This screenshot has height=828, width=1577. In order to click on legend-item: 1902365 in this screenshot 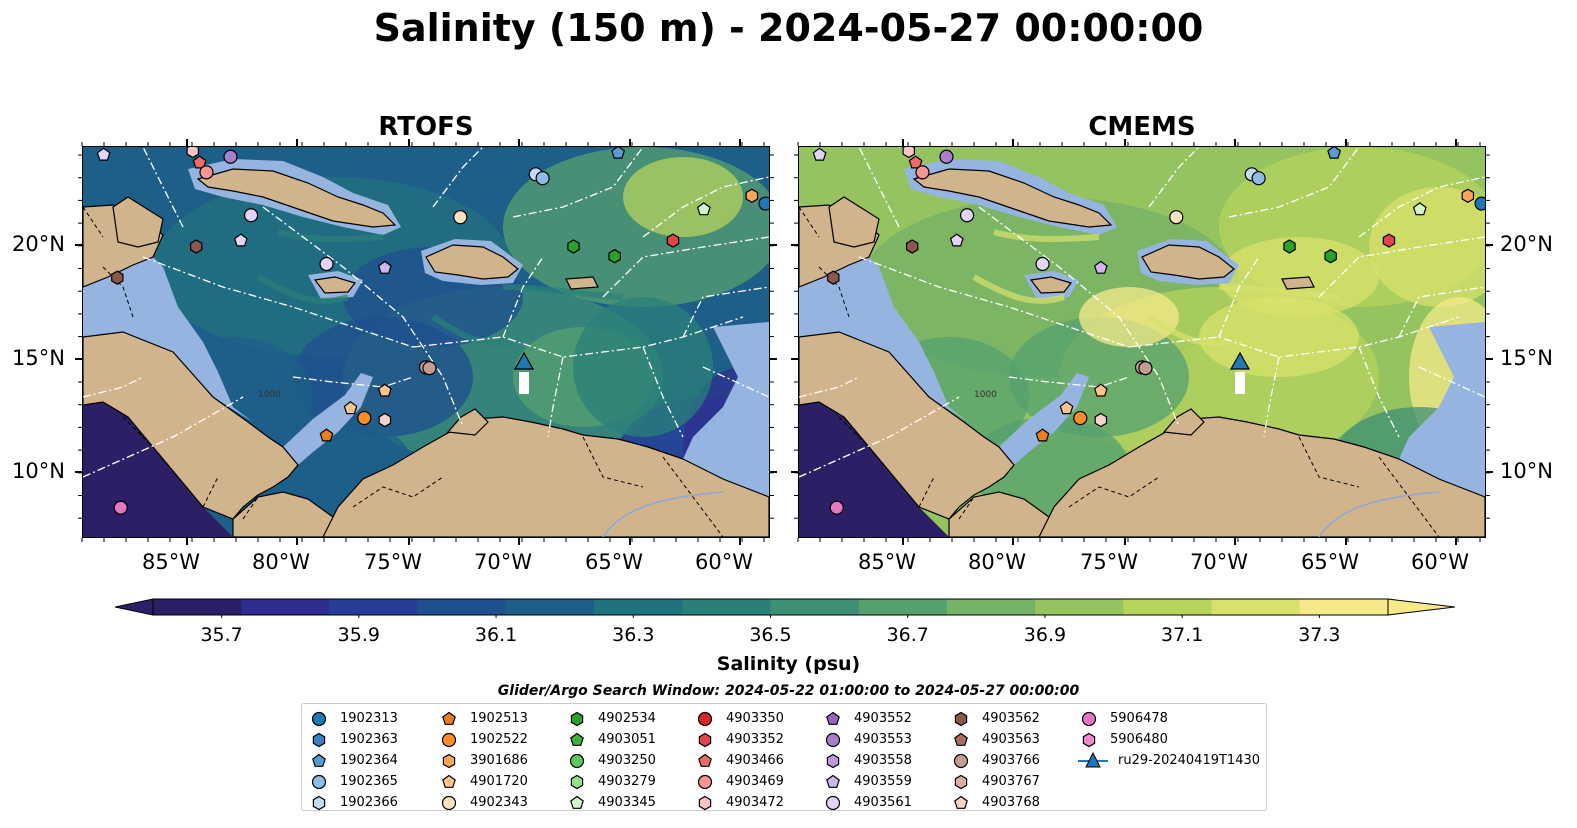, I will do `click(353, 781)`.